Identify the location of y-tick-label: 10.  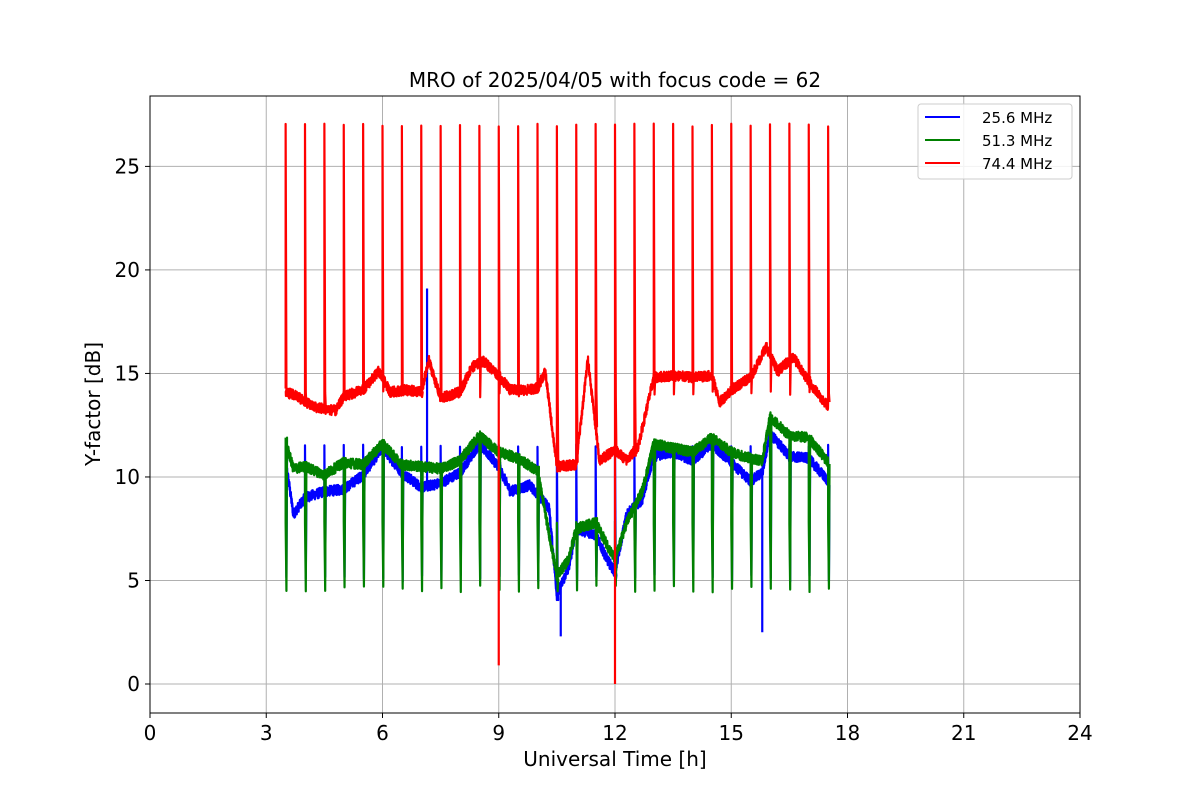
(127, 477).